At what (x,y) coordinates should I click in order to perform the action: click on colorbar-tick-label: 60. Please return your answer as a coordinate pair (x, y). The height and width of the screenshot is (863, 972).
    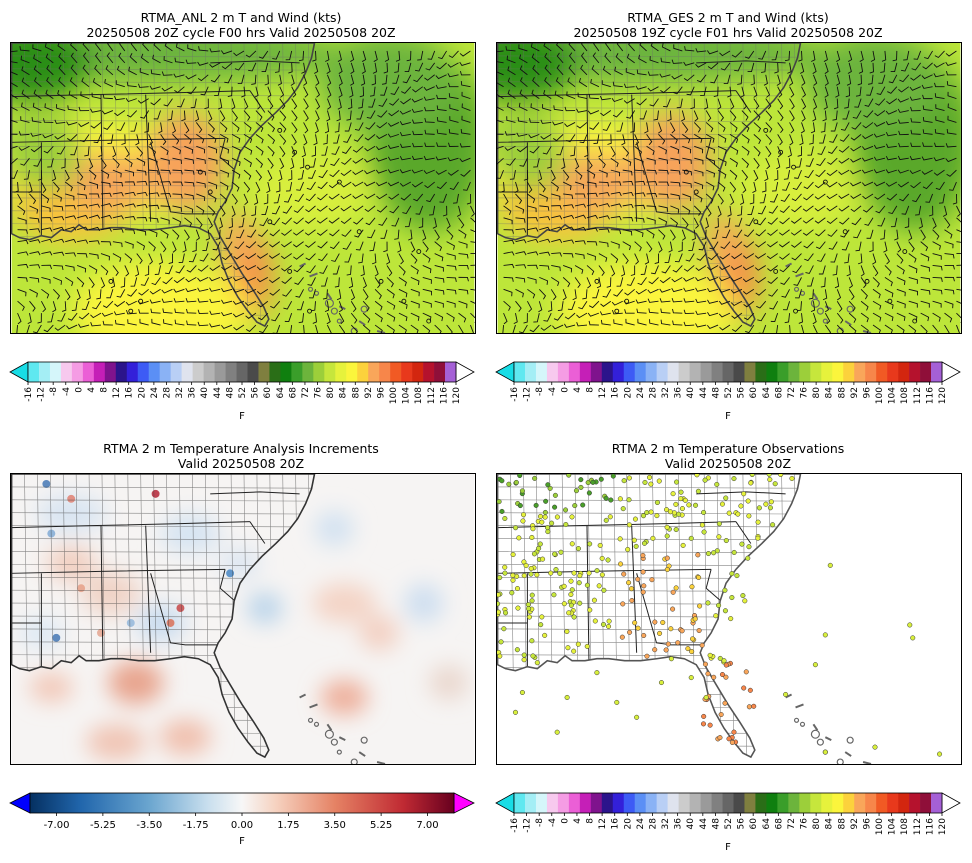
    Looking at the image, I should click on (268, 393).